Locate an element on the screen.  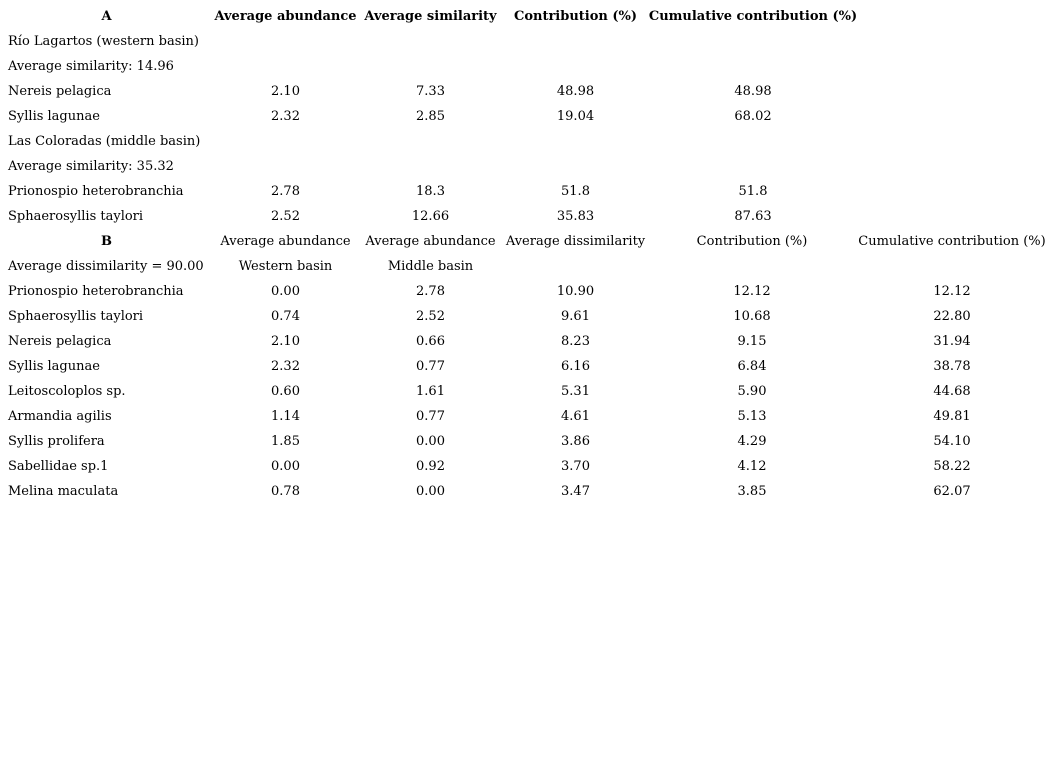
value-cell: 4.61 is located at coordinates (575, 416).